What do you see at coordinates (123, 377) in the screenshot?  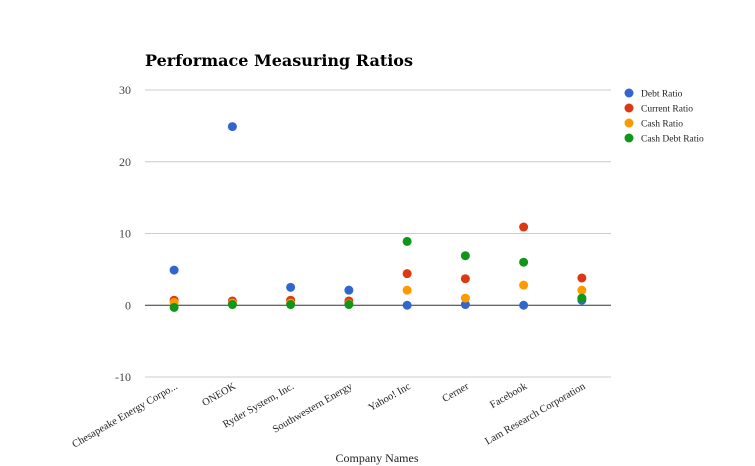 I see `y-tick-label: -10` at bounding box center [123, 377].